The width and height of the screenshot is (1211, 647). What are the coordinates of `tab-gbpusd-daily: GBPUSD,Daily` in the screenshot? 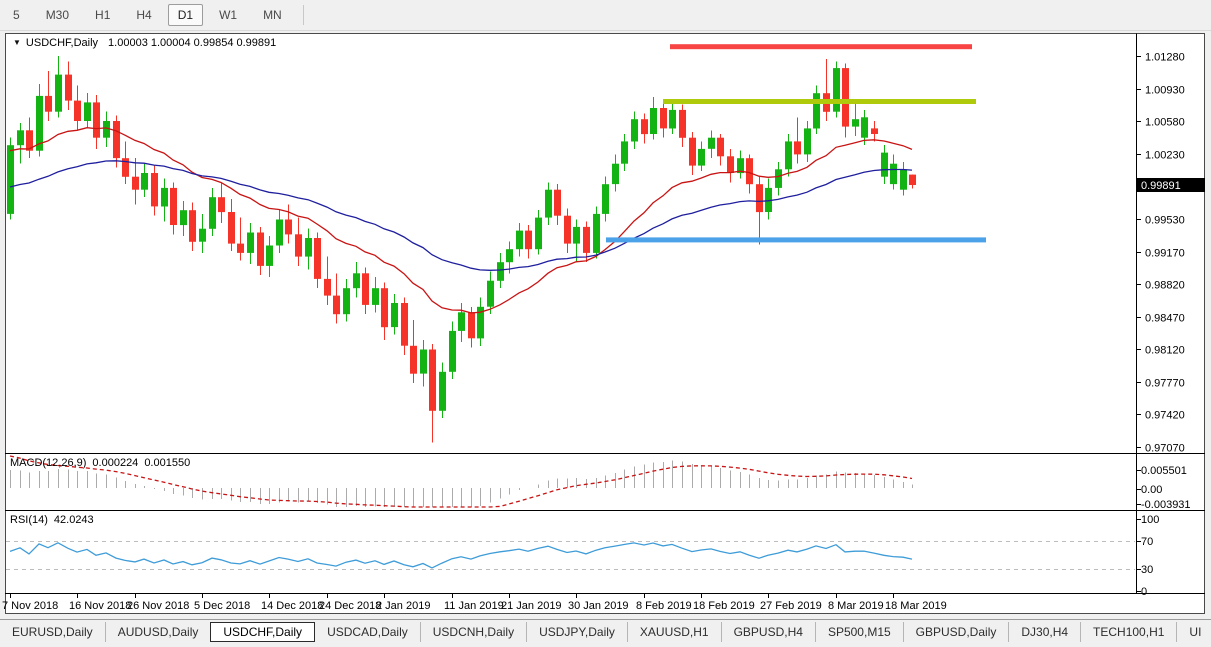 It's located at (955, 631).